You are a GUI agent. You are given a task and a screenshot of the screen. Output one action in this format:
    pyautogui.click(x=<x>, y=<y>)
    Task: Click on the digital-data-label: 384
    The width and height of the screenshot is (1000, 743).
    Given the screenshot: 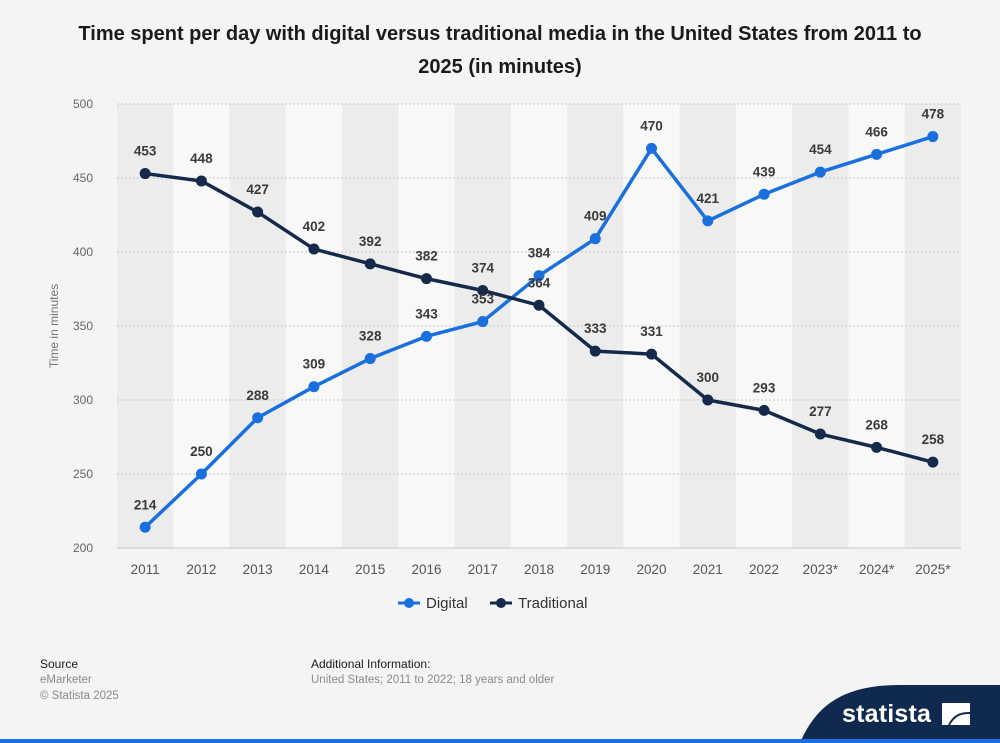 What is the action you would take?
    pyautogui.click(x=539, y=253)
    